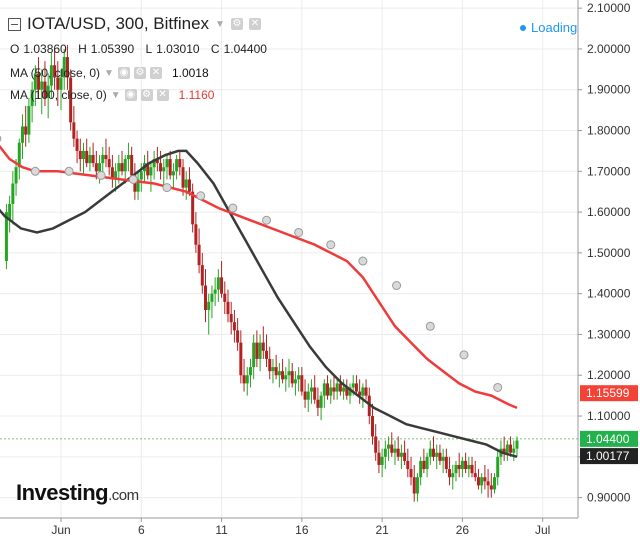 The height and width of the screenshot is (538, 640). What do you see at coordinates (14, 24) in the screenshot?
I see `collapse-icon` at bounding box center [14, 24].